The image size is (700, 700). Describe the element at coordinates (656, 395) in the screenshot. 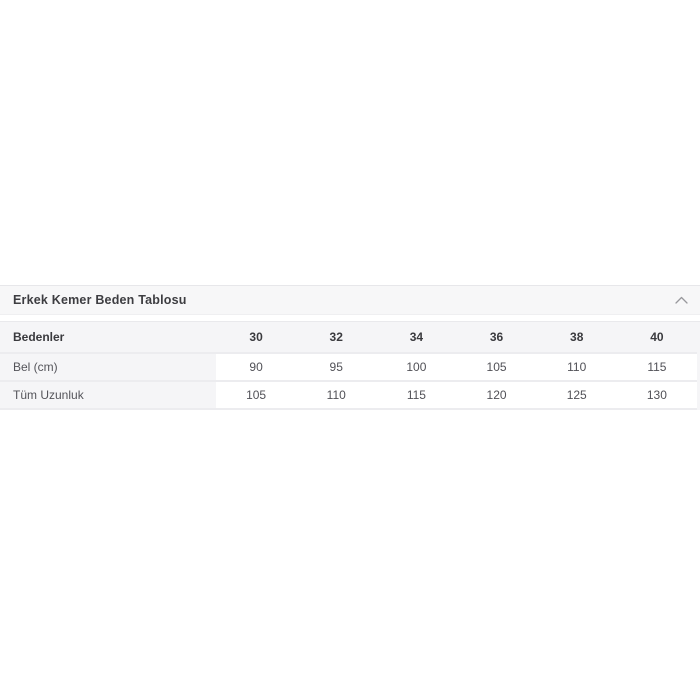

I see `table-cell: 130` at that location.